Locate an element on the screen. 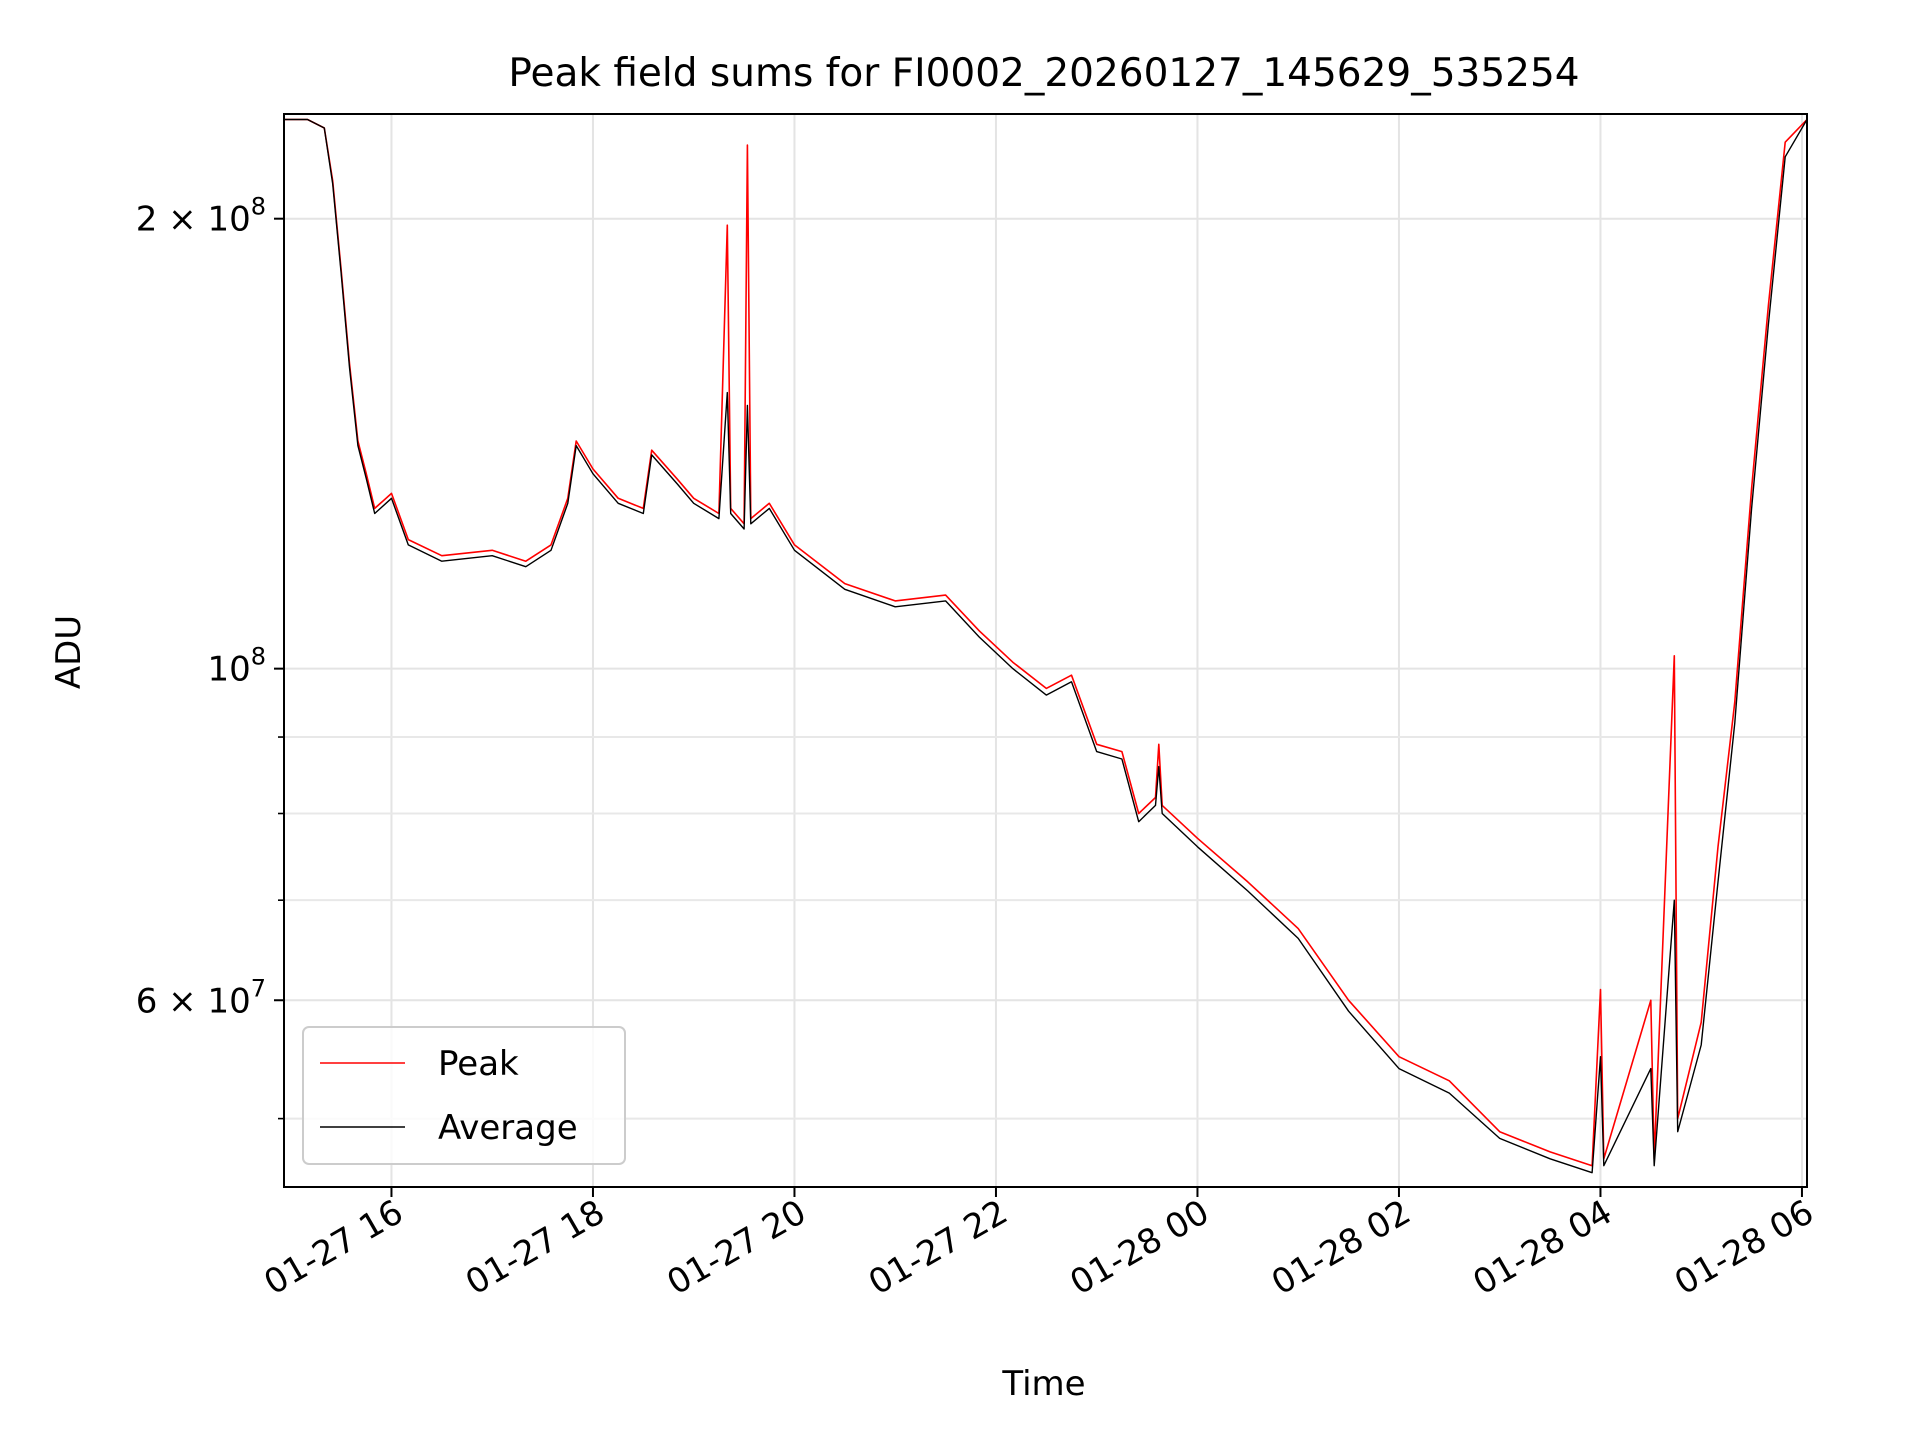 This screenshot has width=1920, height=1440. y-tick-label: 6 × 107 is located at coordinates (201, 997).